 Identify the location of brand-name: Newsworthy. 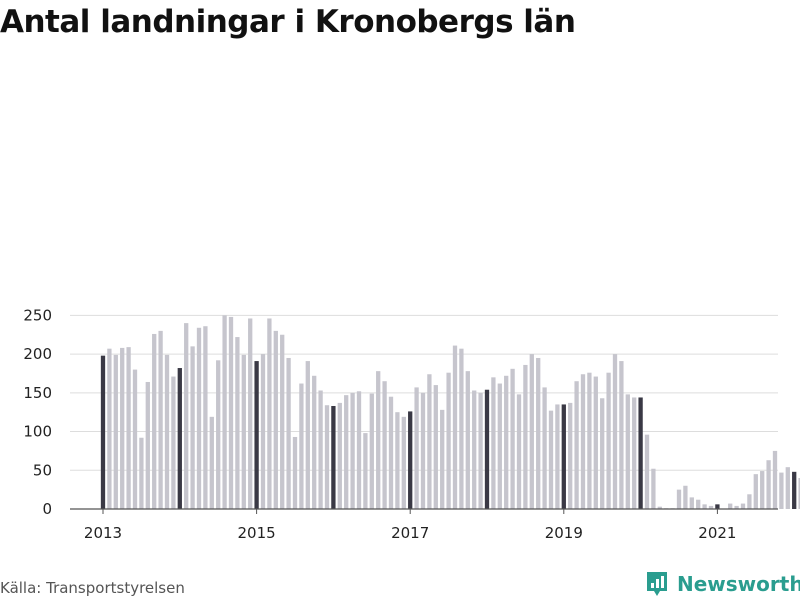
(738, 584).